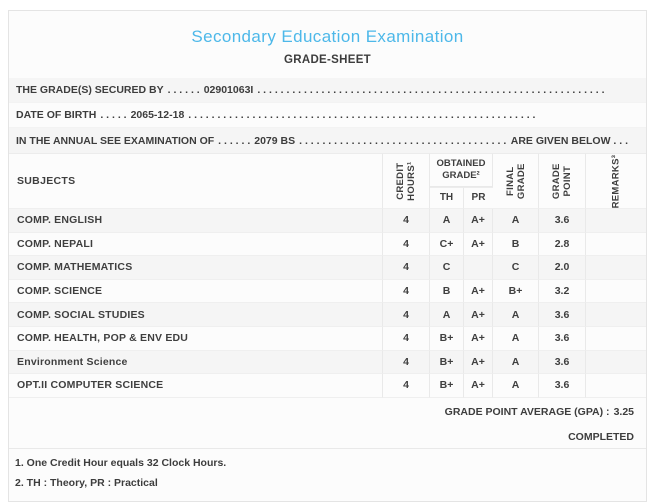 The width and height of the screenshot is (654, 503). Describe the element at coordinates (562, 291) in the screenshot. I see `grade-point-cell: 3.2` at that location.